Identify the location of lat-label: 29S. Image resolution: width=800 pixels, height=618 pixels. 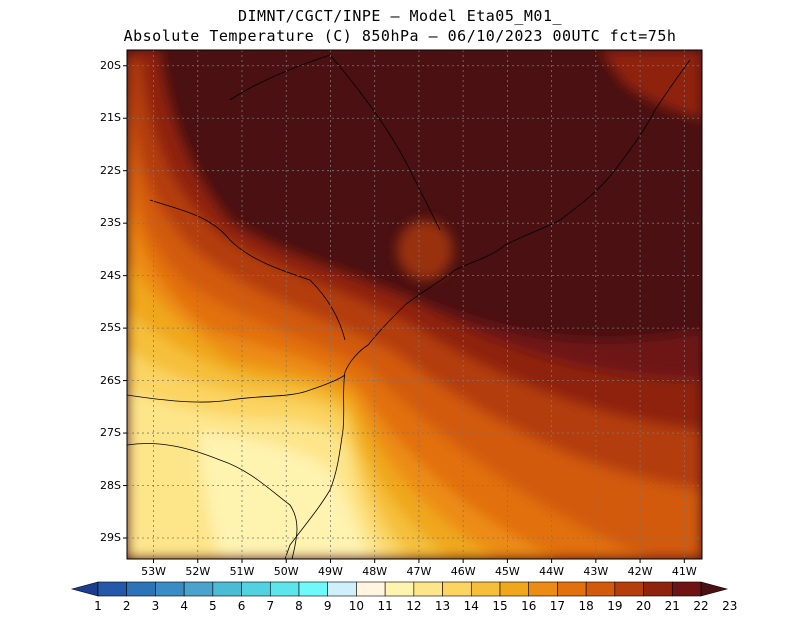
(110, 537).